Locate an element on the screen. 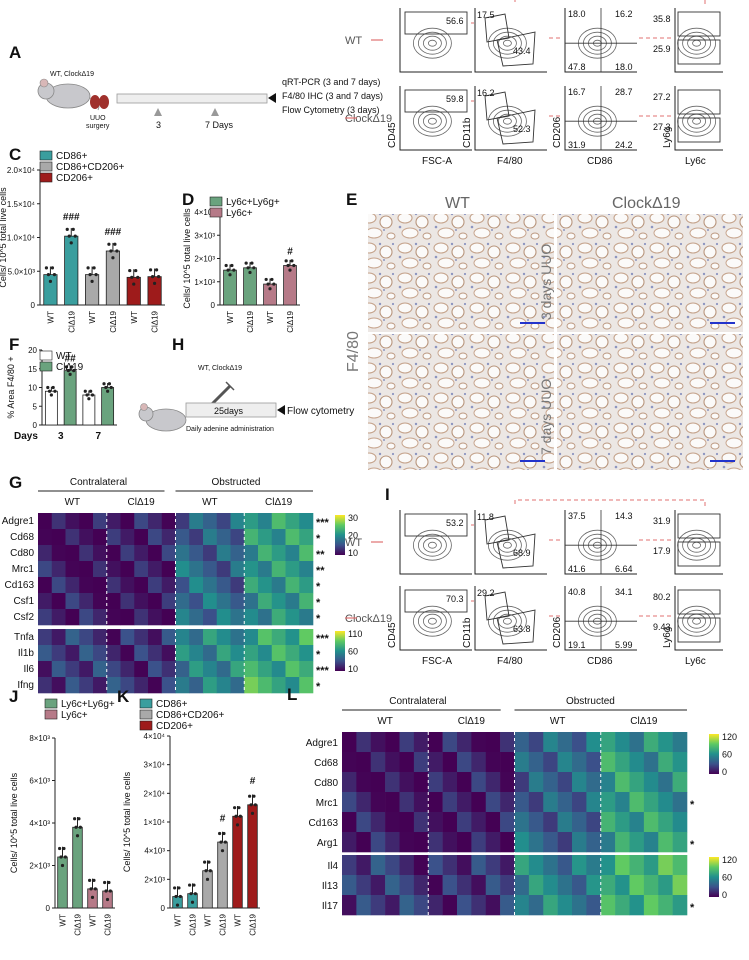  gate-value: 68.9 is located at coordinates (522, 553).